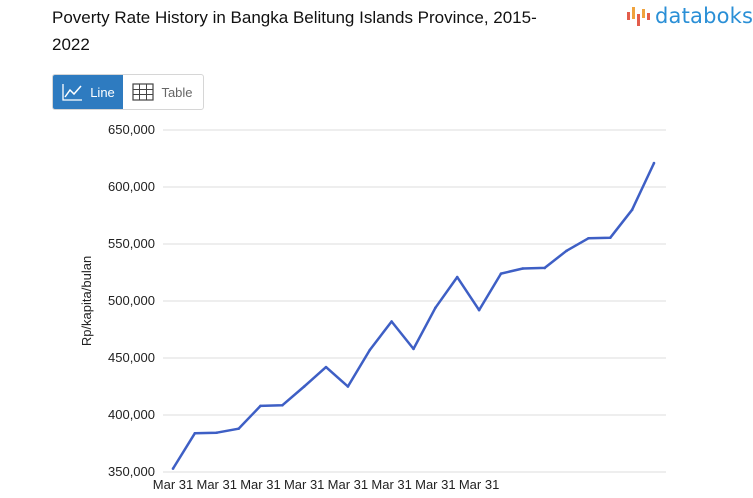 Image resolution: width=753 pixels, height=498 pixels. What do you see at coordinates (86, 301) in the screenshot?
I see `y-axis-label: Rp/kapita/bulan` at bounding box center [86, 301].